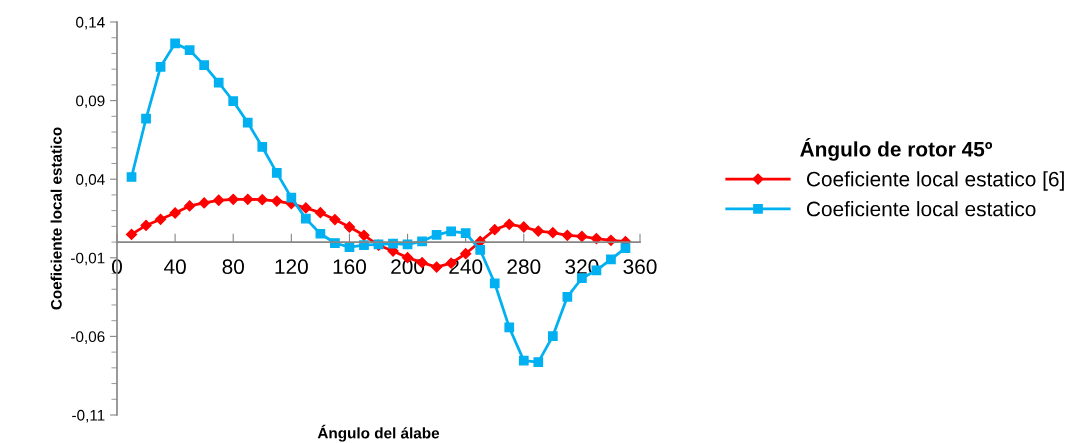 This screenshot has height=443, width=1084. Describe the element at coordinates (640, 267) in the screenshot. I see `x-tick-label: 360` at that location.